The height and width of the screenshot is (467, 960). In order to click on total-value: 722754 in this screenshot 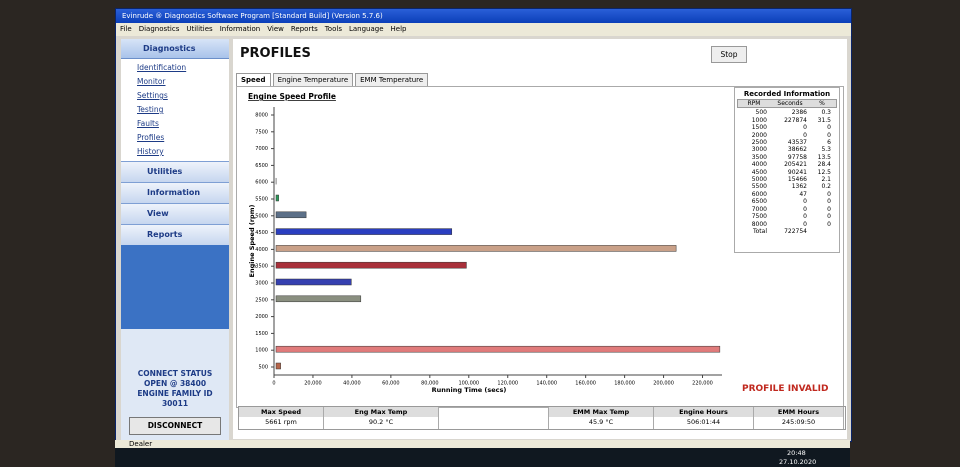, I will do `click(795, 231)`.